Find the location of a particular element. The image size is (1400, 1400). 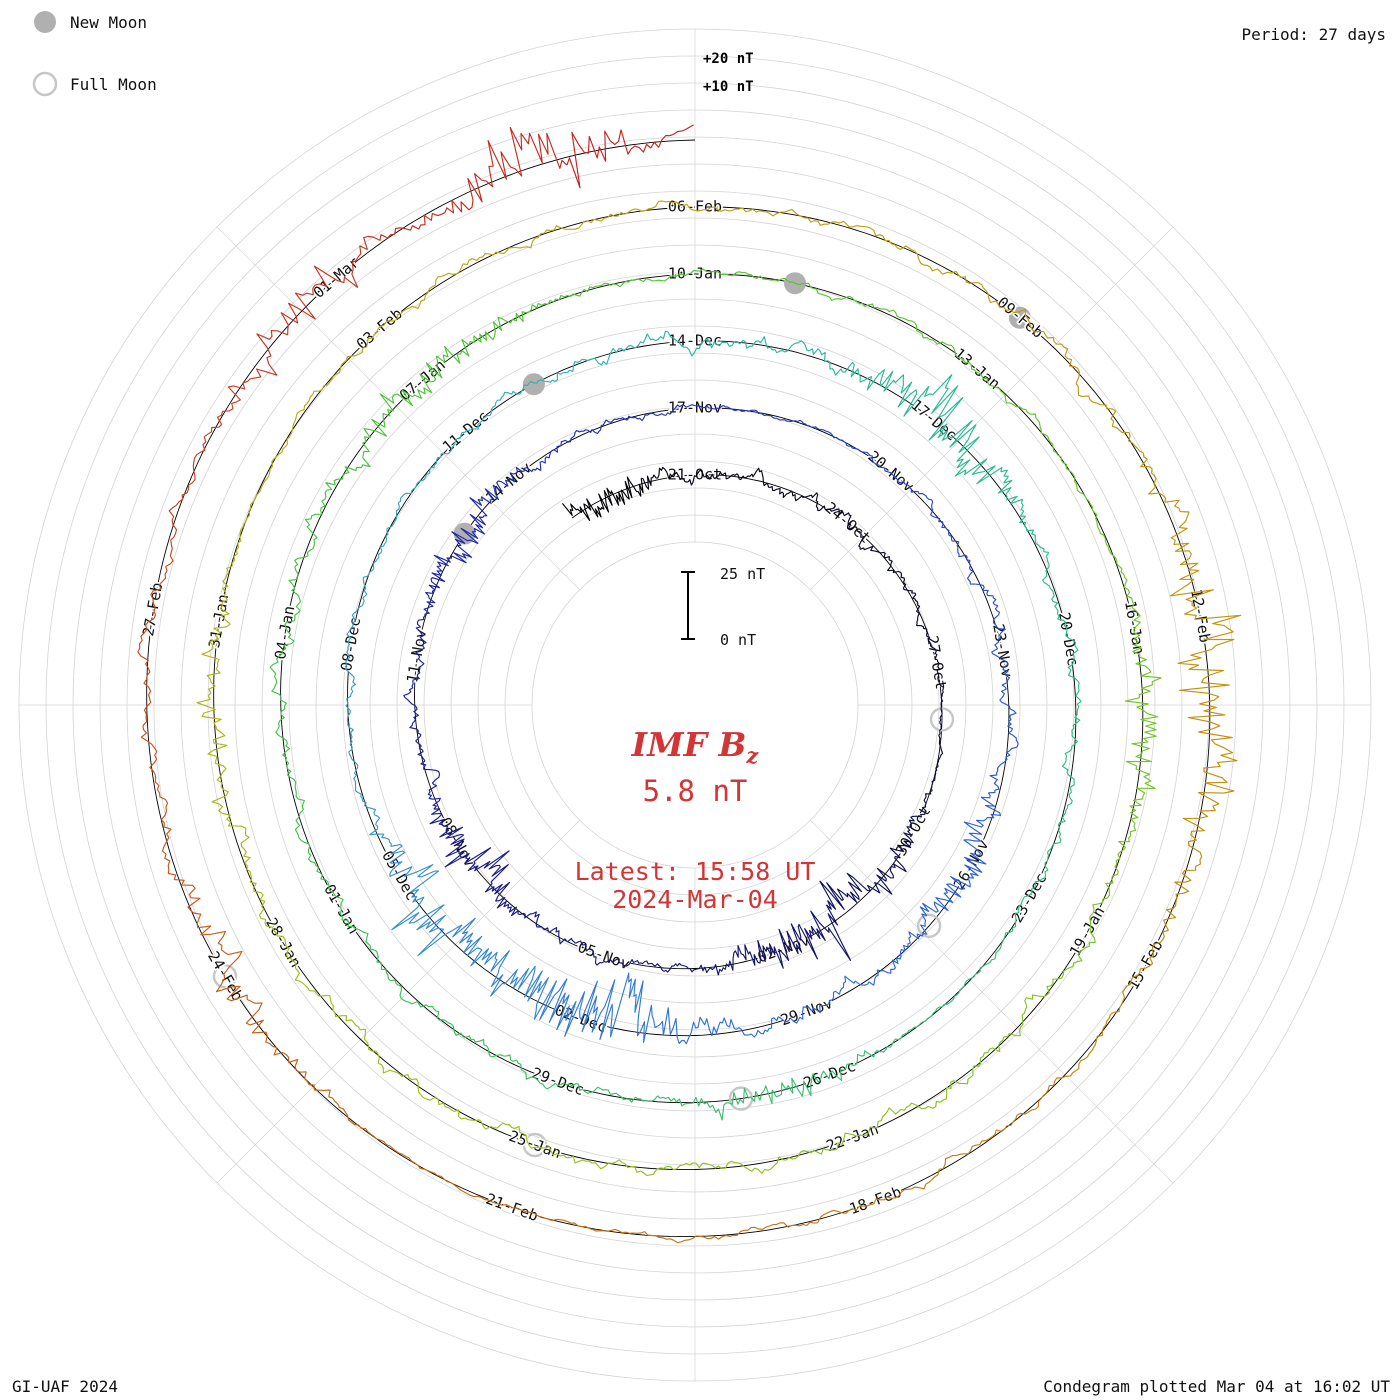

date-label: 24-Feb is located at coordinates (225, 976).